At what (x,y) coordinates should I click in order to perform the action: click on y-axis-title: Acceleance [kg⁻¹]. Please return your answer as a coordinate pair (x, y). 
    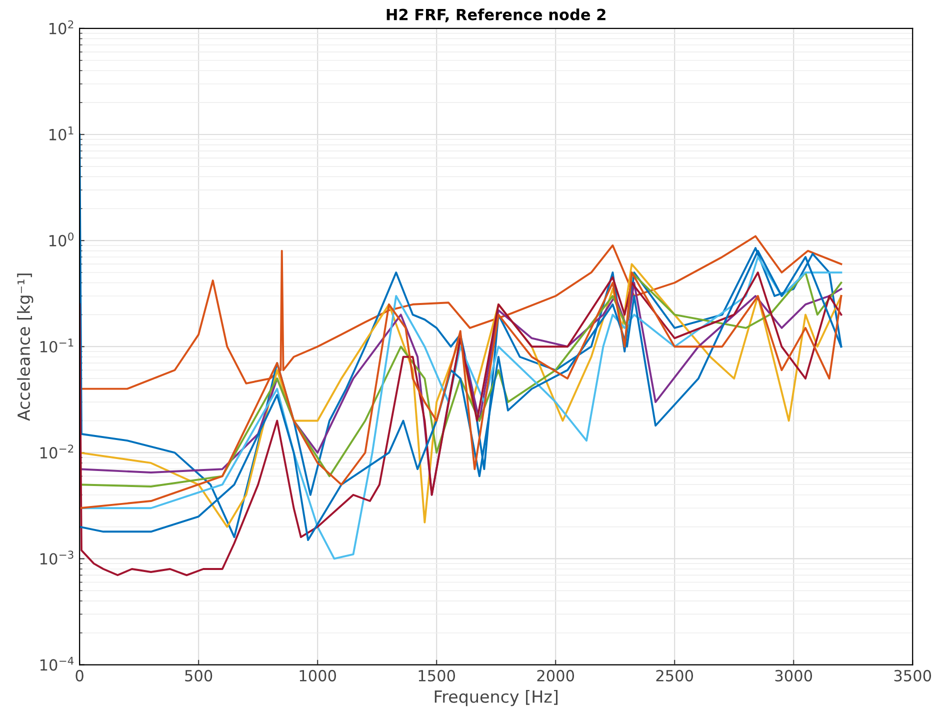
    Looking at the image, I should click on (25, 347).